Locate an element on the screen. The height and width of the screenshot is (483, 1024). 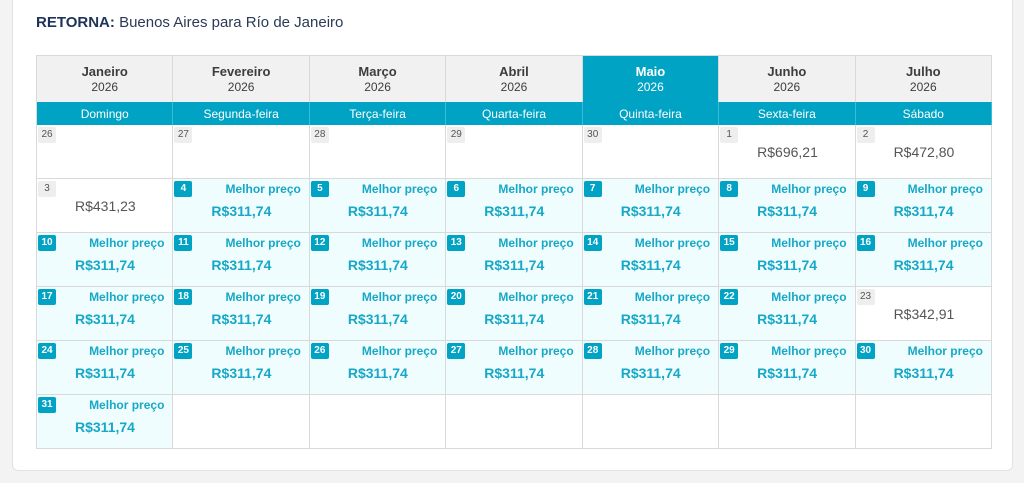
day-number: 13 is located at coordinates (456, 243).